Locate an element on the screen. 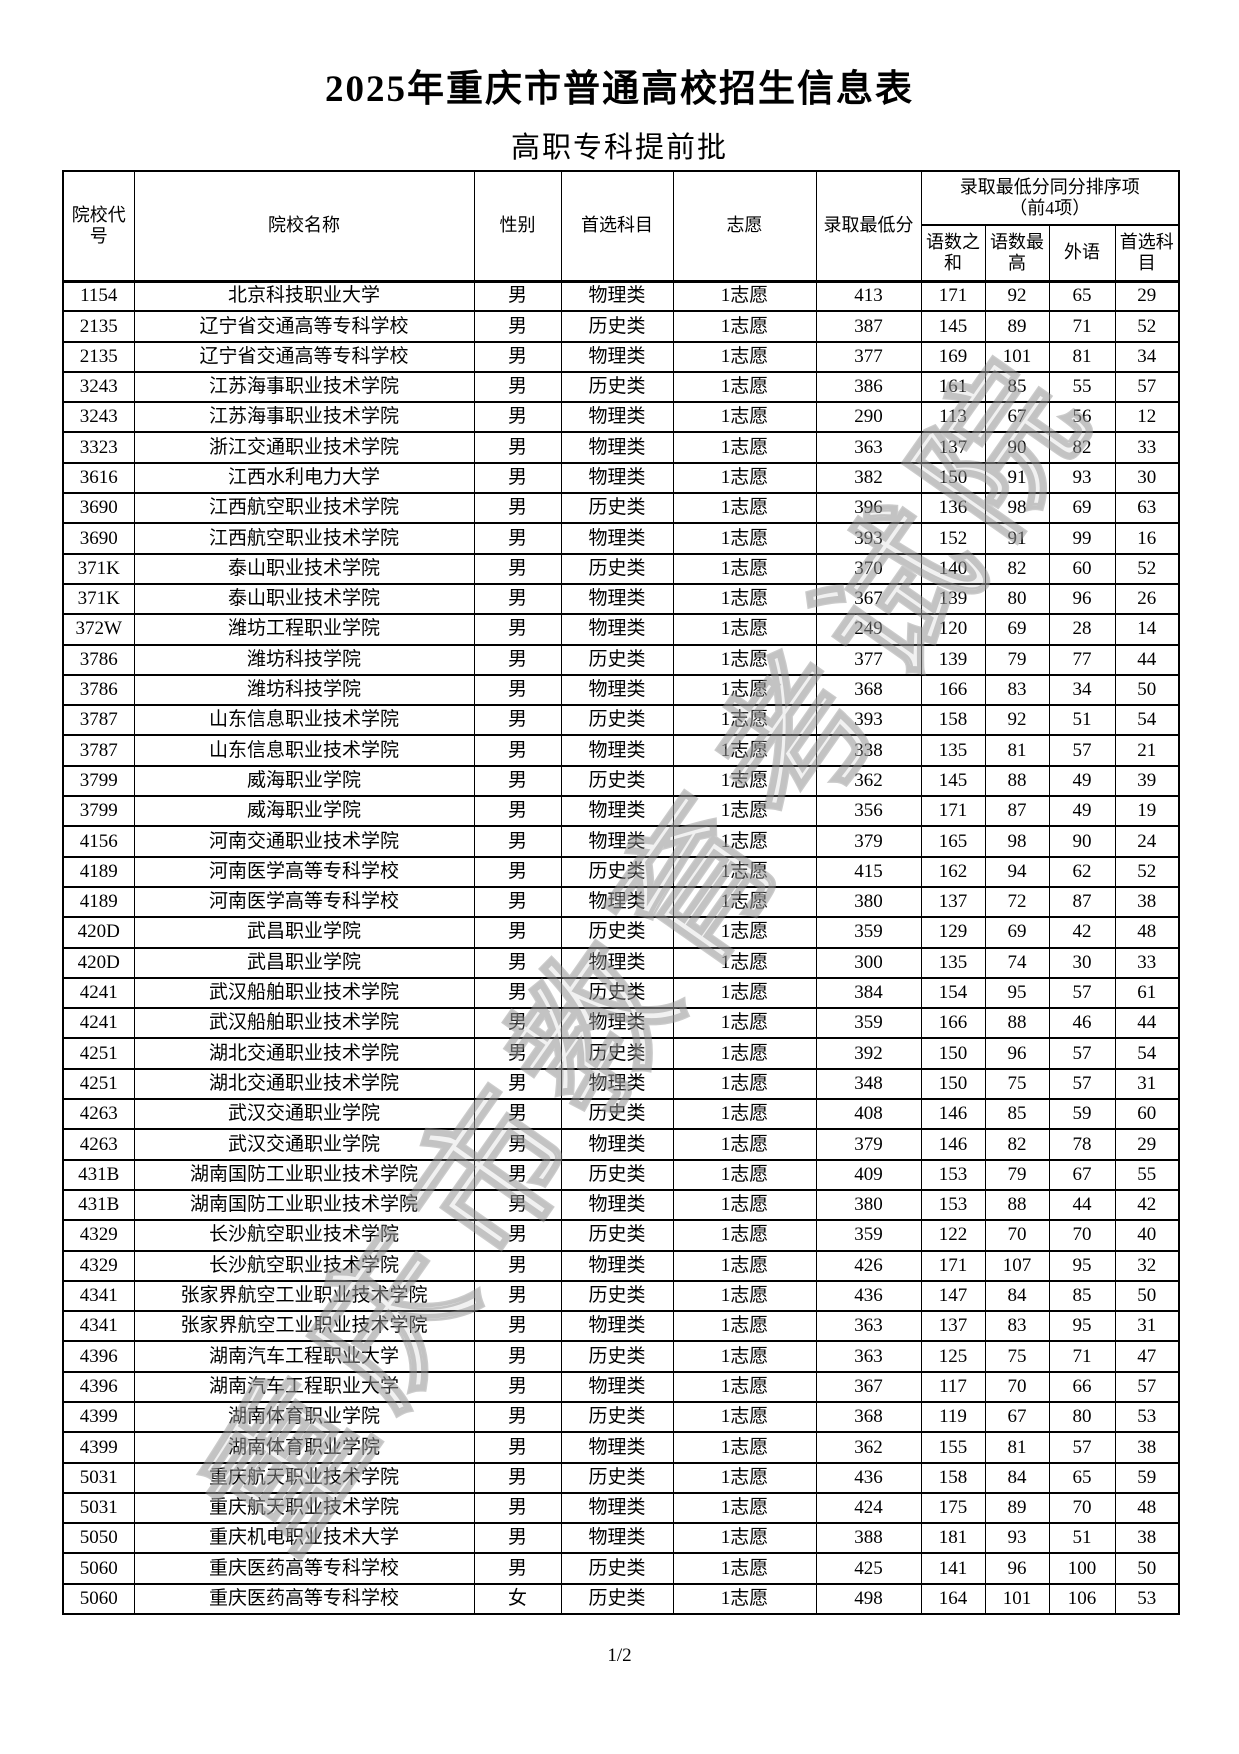 This screenshot has height=1754, width=1239. table-row: 3243 江苏海事职业技术学院男历史类 1志愿 386 161 85 55 57 is located at coordinates (621, 387).